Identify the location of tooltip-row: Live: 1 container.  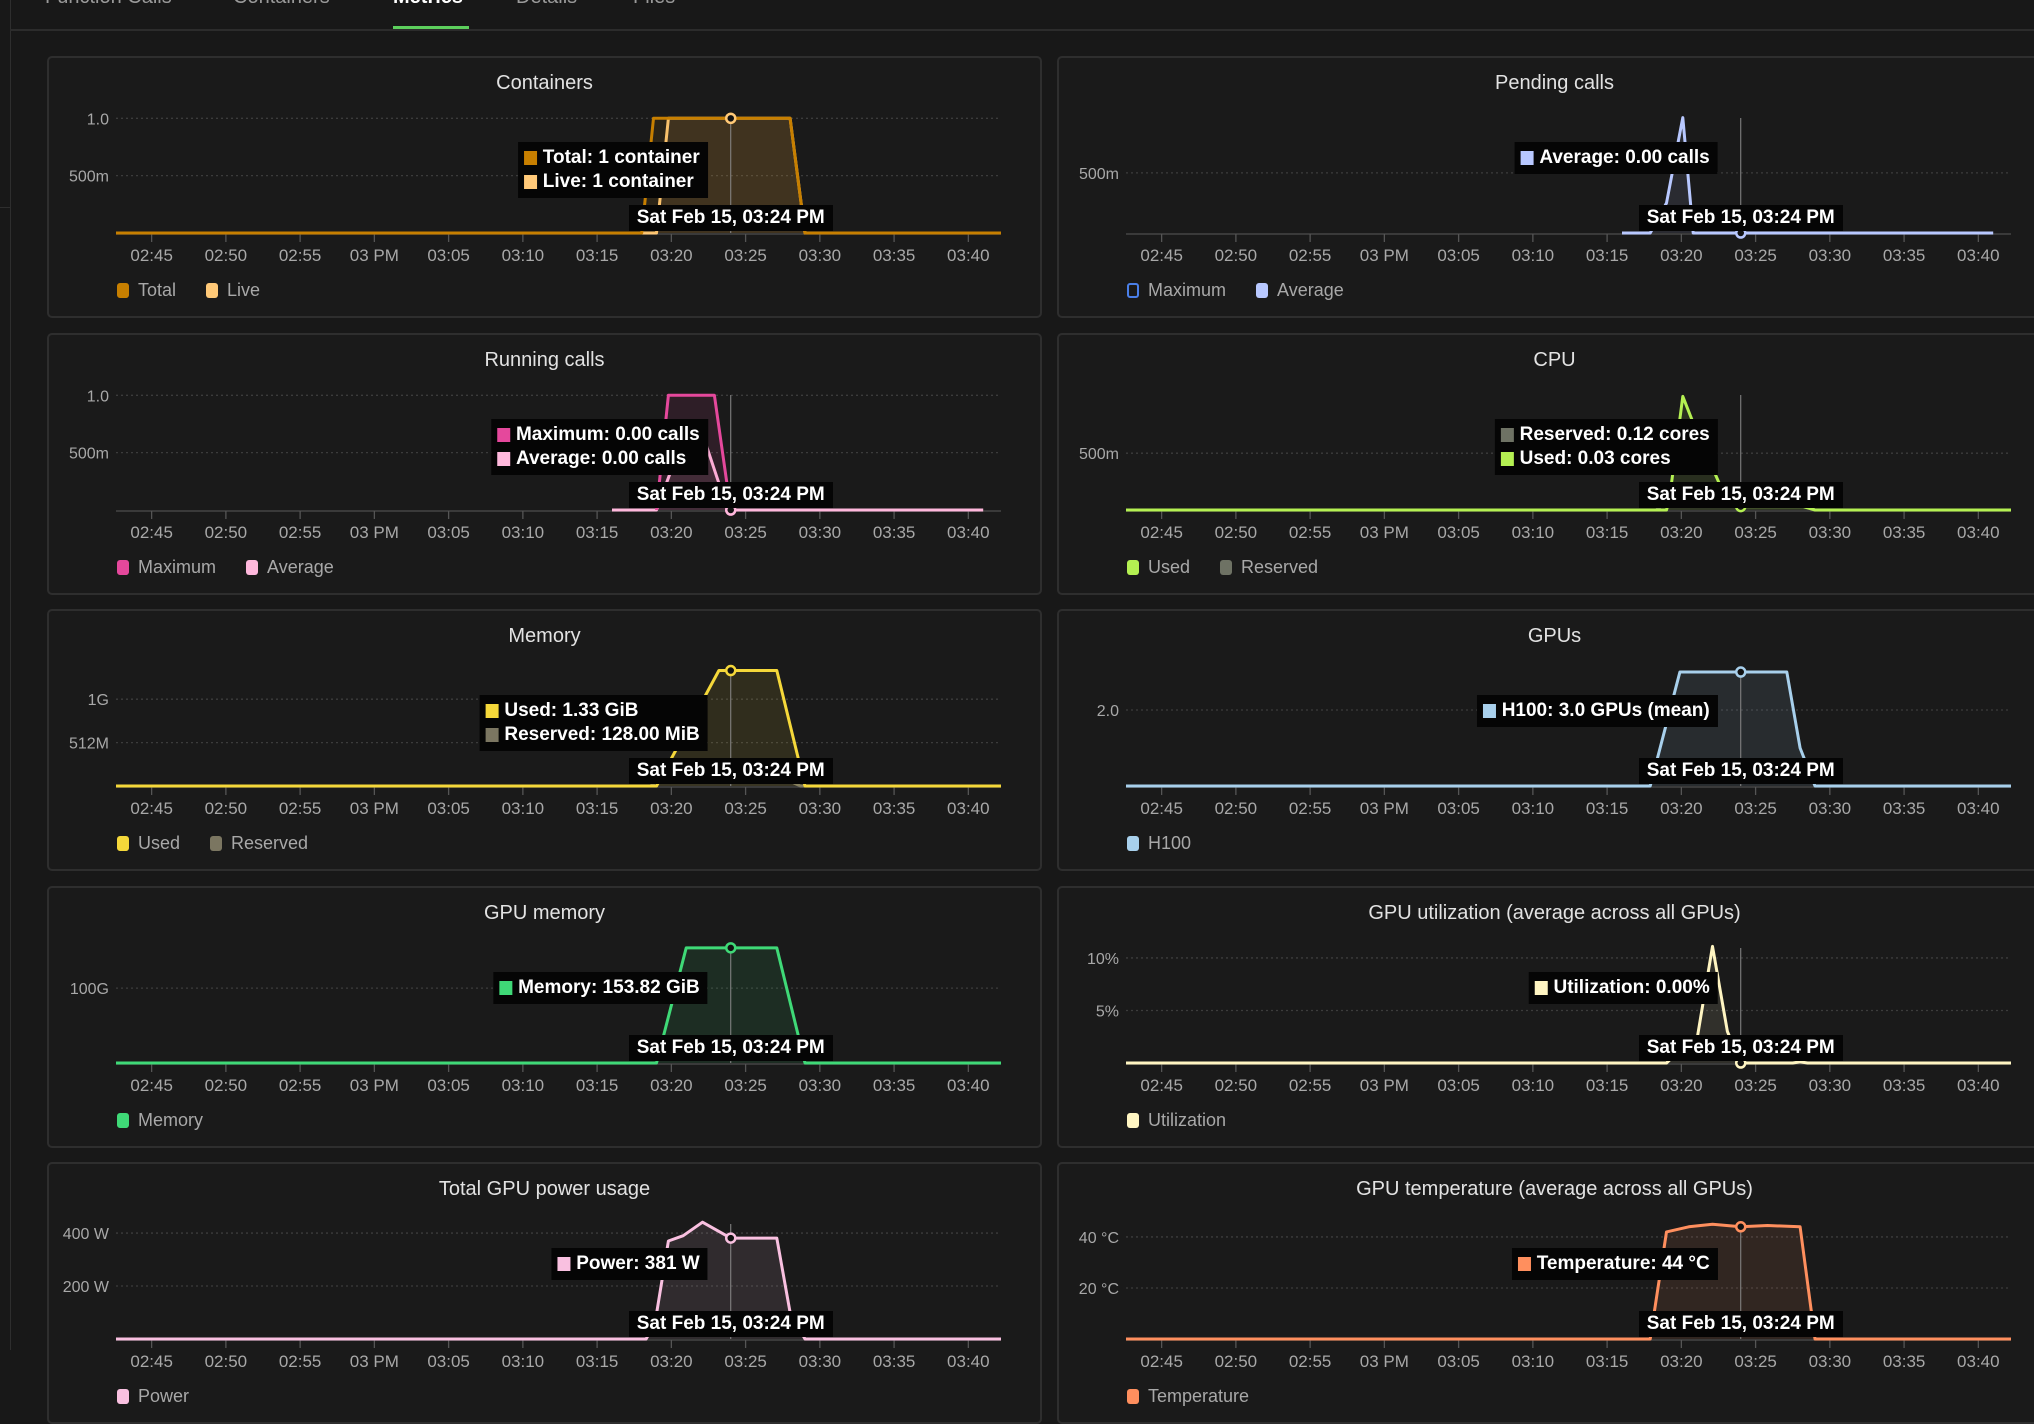
(611, 182).